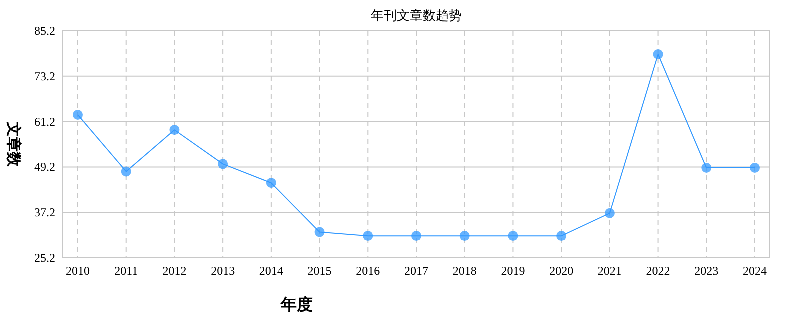 This screenshot has height=330, width=790. What do you see at coordinates (416, 271) in the screenshot?
I see `x-tick-label: 2017` at bounding box center [416, 271].